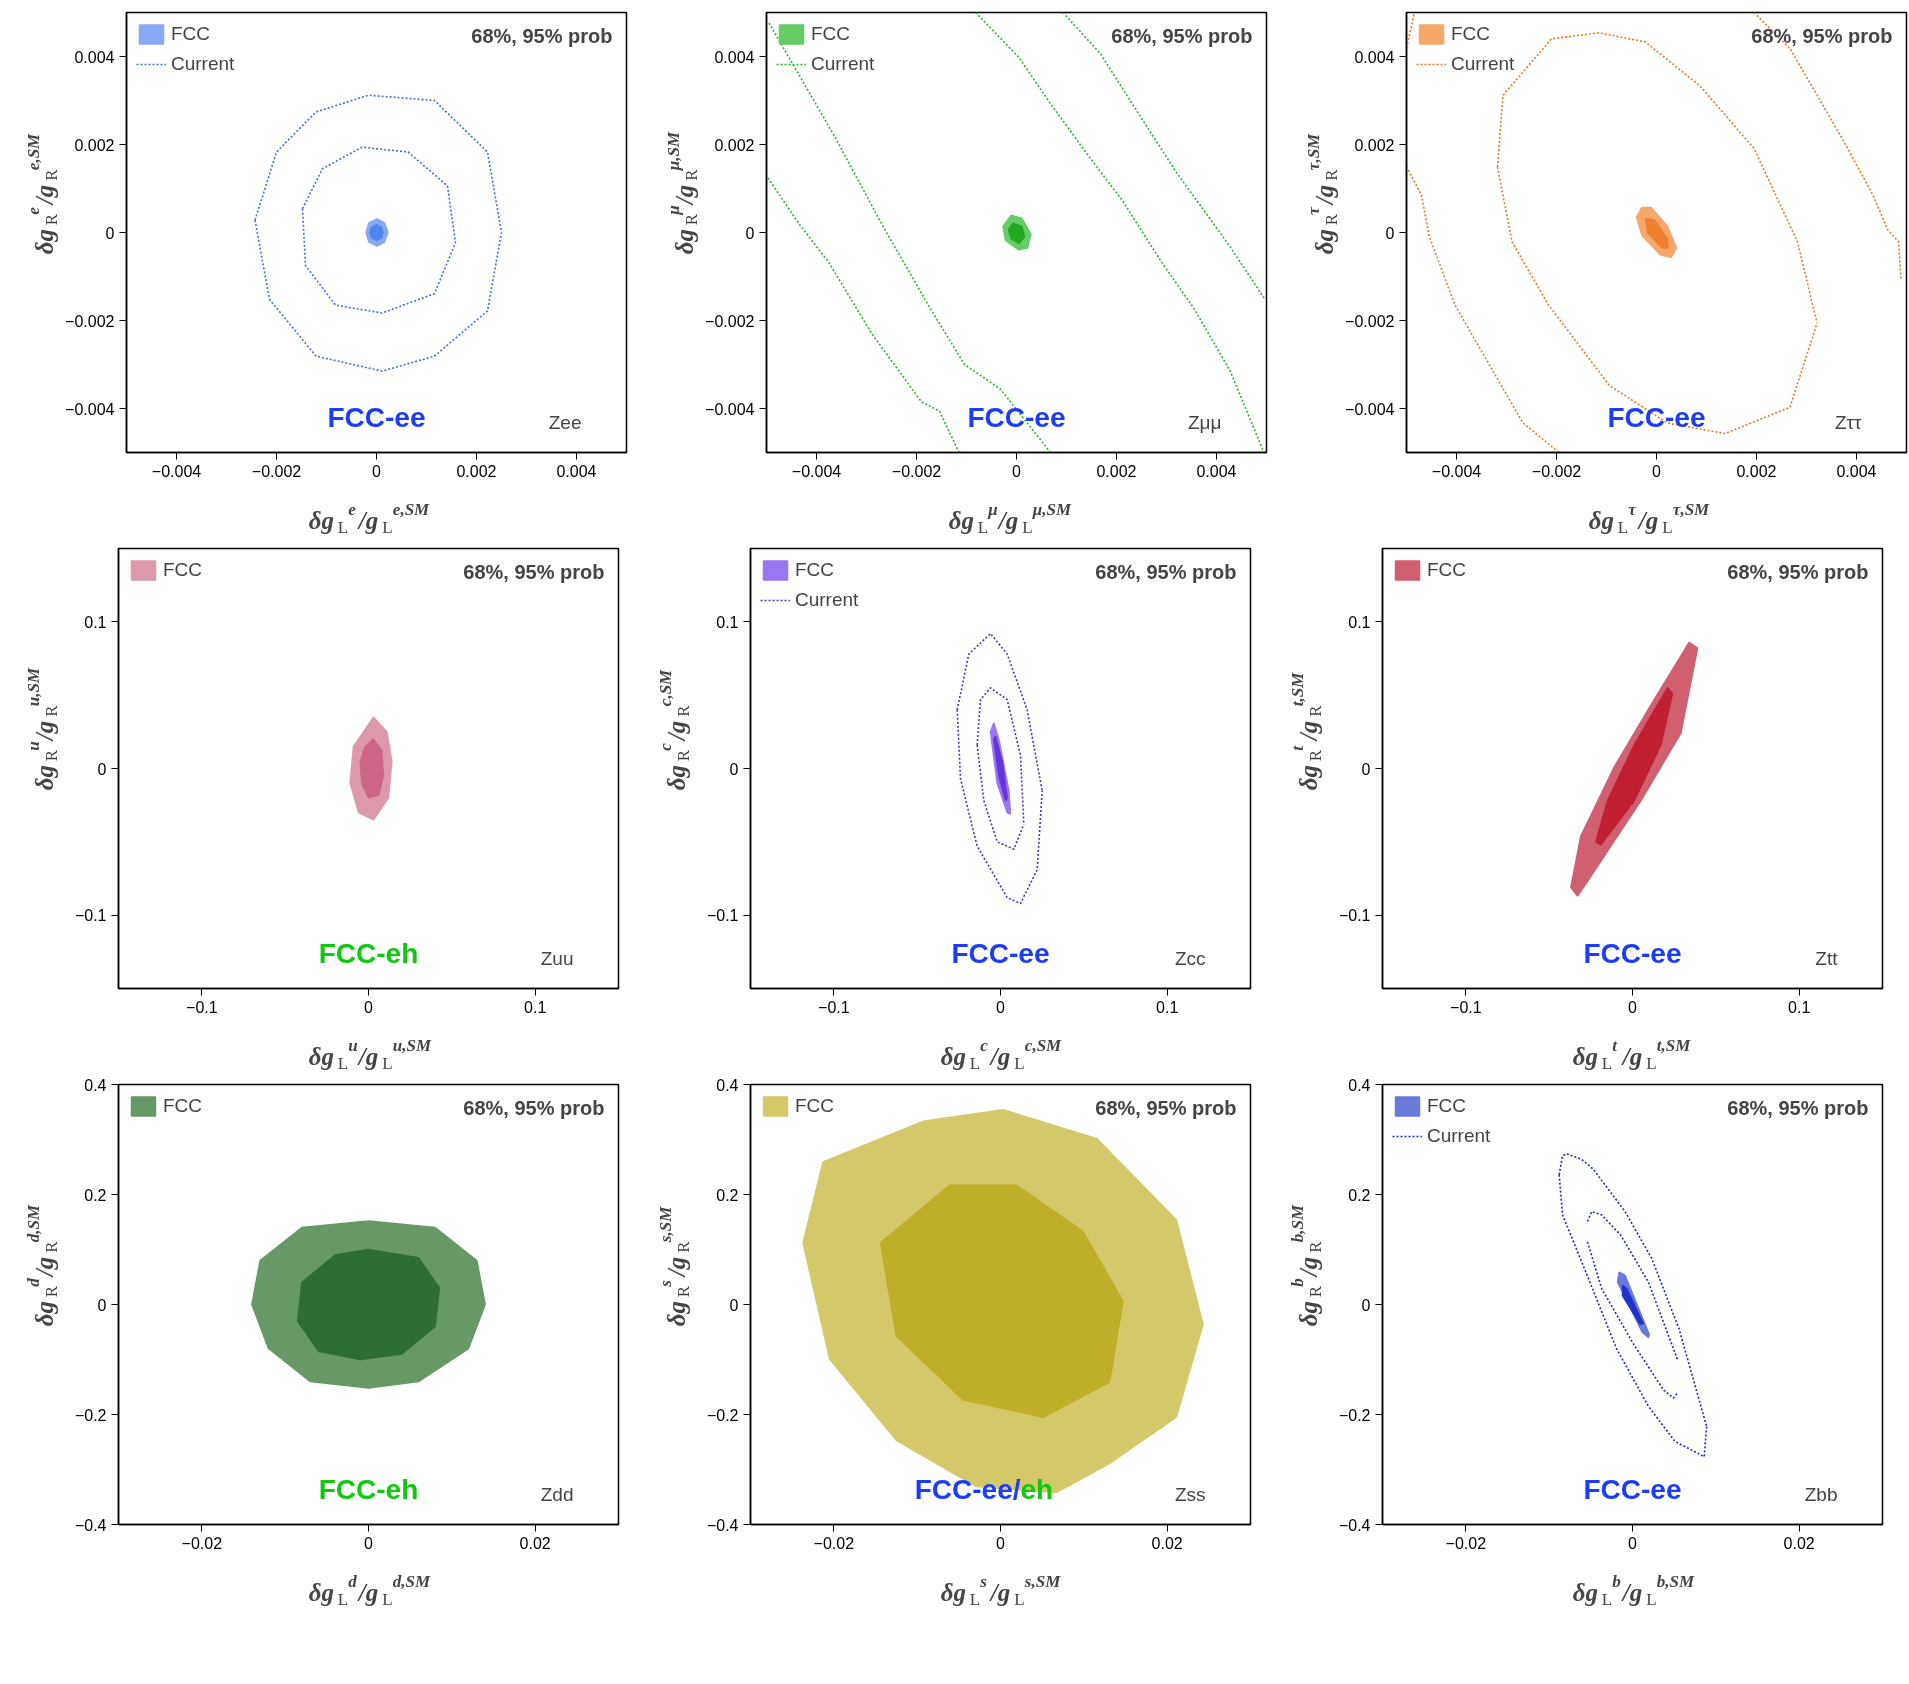 This screenshot has height=1684, width=1909. What do you see at coordinates (565, 422) in the screenshot?
I see `annotation: Zee` at bounding box center [565, 422].